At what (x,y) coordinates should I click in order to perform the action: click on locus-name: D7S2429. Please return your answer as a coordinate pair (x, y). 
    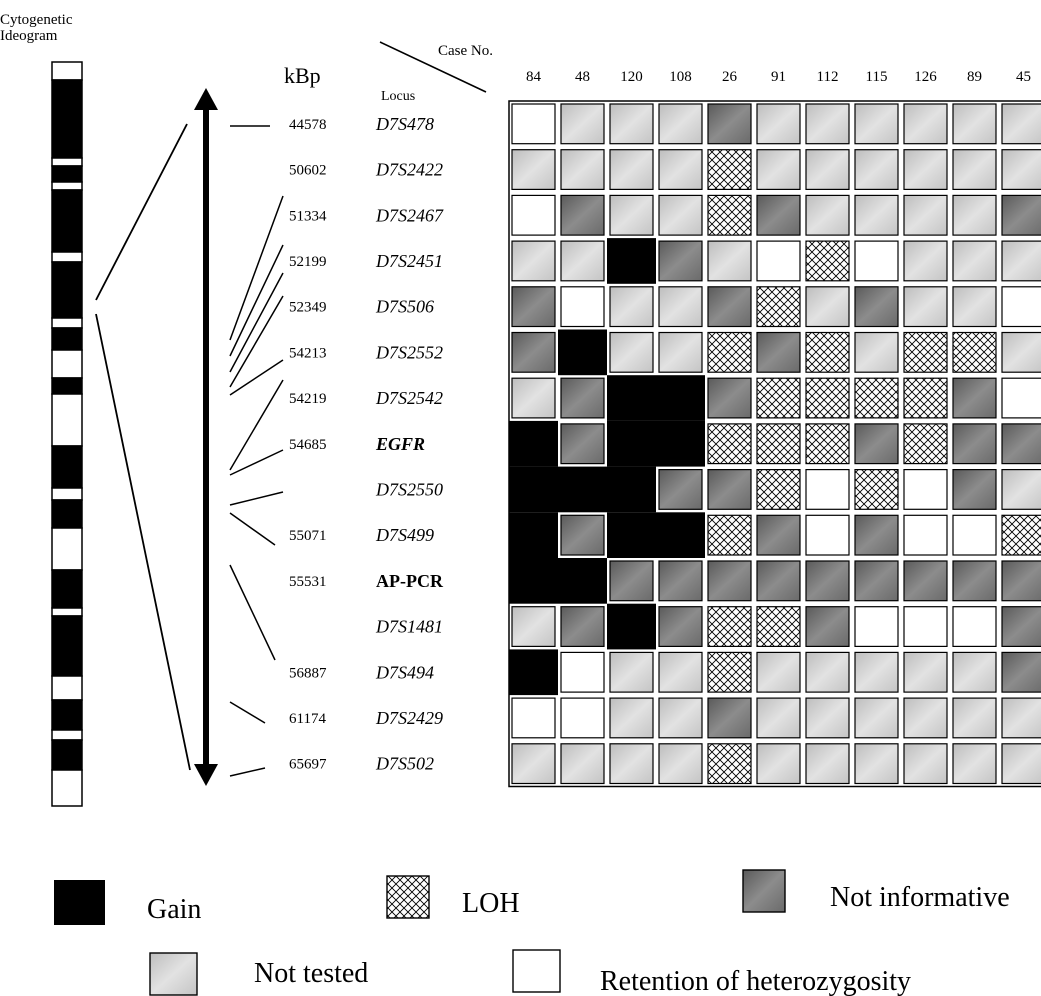
    Looking at the image, I should click on (409, 718).